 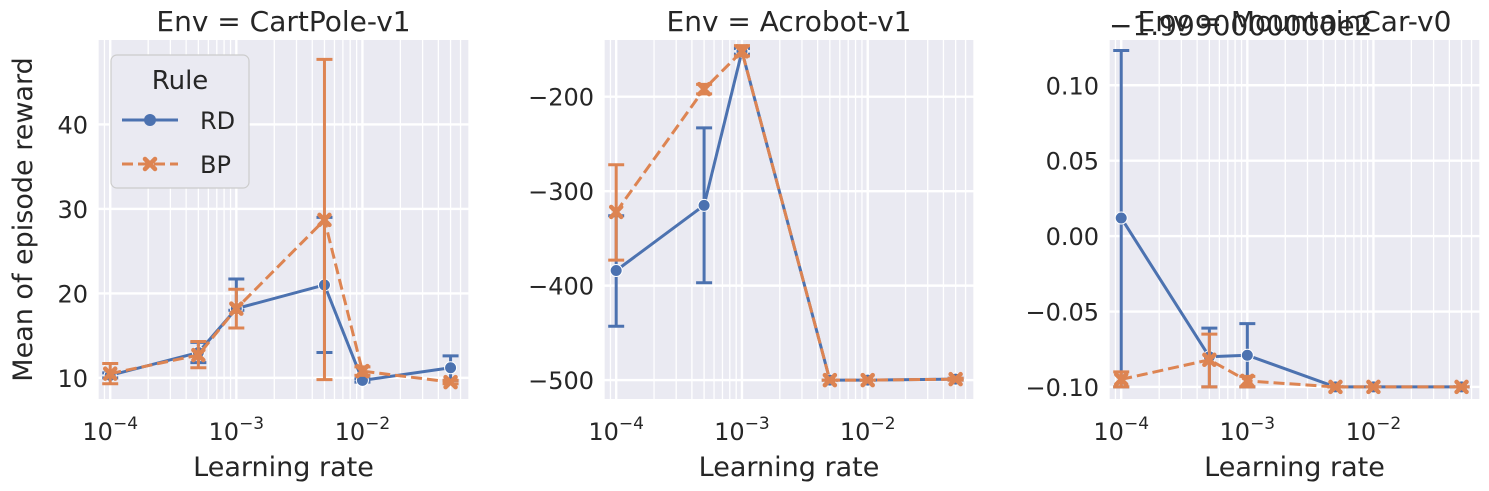 I want to click on series-bp, so click(x=1291, y=363).